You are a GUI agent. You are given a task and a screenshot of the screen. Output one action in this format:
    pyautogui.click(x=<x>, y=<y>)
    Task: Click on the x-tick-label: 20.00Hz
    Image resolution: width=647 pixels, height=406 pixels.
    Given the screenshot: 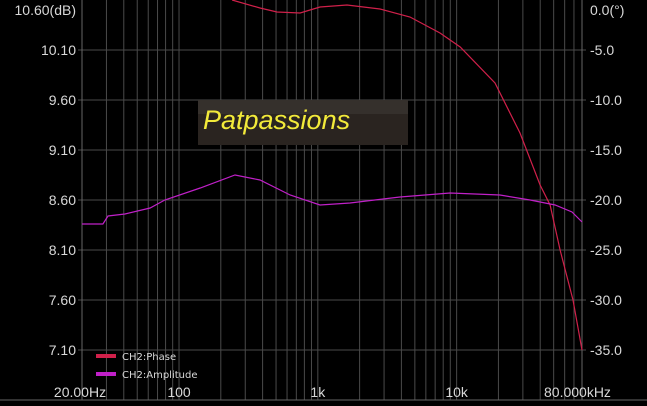 What is the action you would take?
    pyautogui.click(x=80, y=392)
    